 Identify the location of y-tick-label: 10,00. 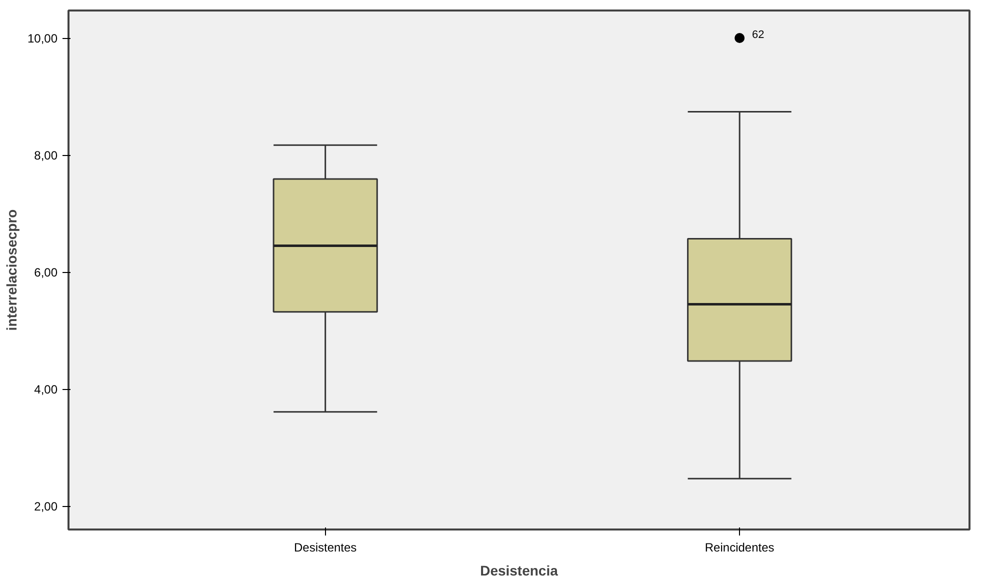
(42, 39).